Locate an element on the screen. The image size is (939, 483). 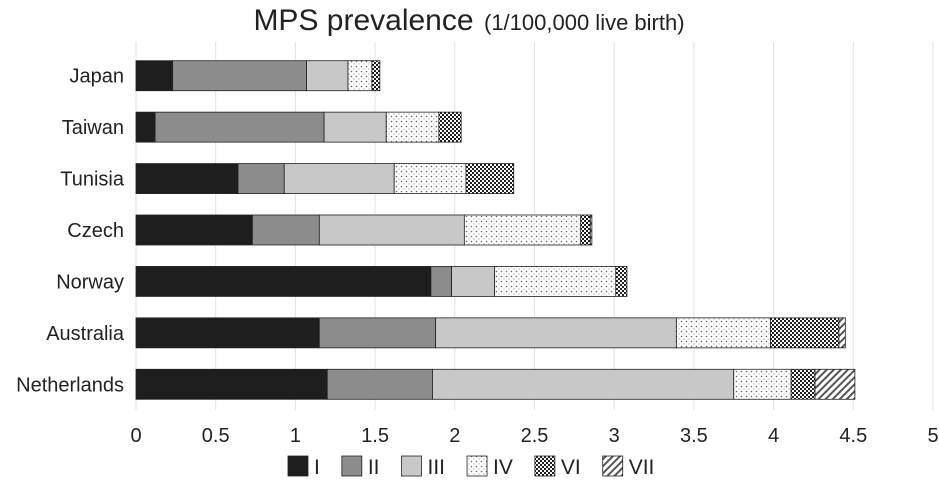
bar-netherlands-iii is located at coordinates (583, 384).